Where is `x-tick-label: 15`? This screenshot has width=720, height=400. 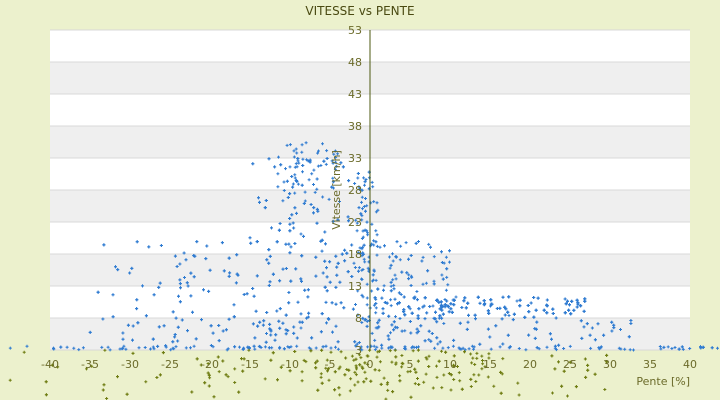 x-tick-label: 15 is located at coordinates (490, 364).